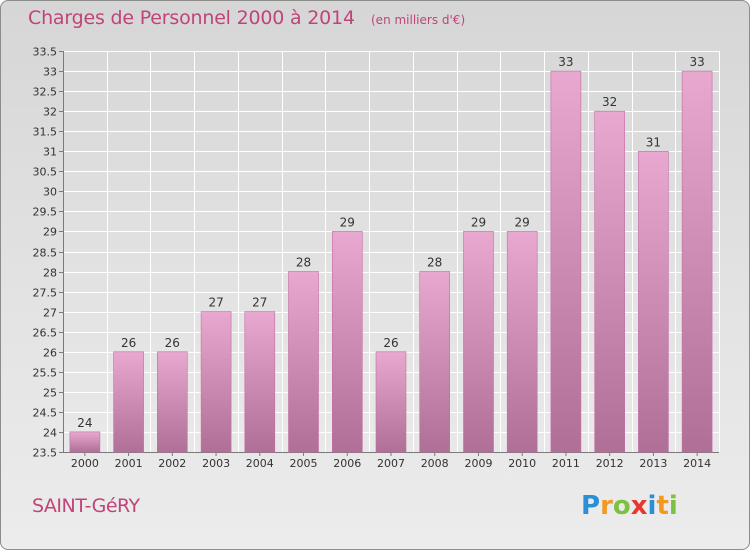 This screenshot has width=750, height=550. What do you see at coordinates (45, 52) in the screenshot?
I see `y-tick-label: 33.5` at bounding box center [45, 52].